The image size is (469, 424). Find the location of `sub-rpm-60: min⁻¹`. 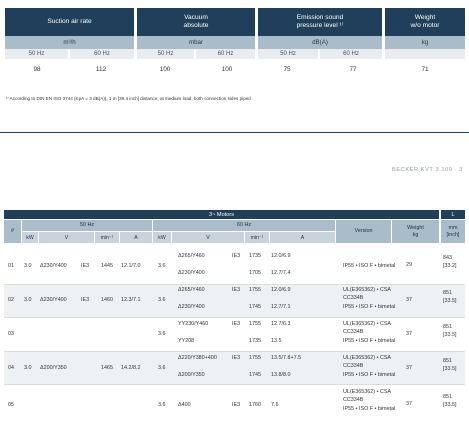

sub-rpm-60: min⁻¹ is located at coordinates (257, 237).